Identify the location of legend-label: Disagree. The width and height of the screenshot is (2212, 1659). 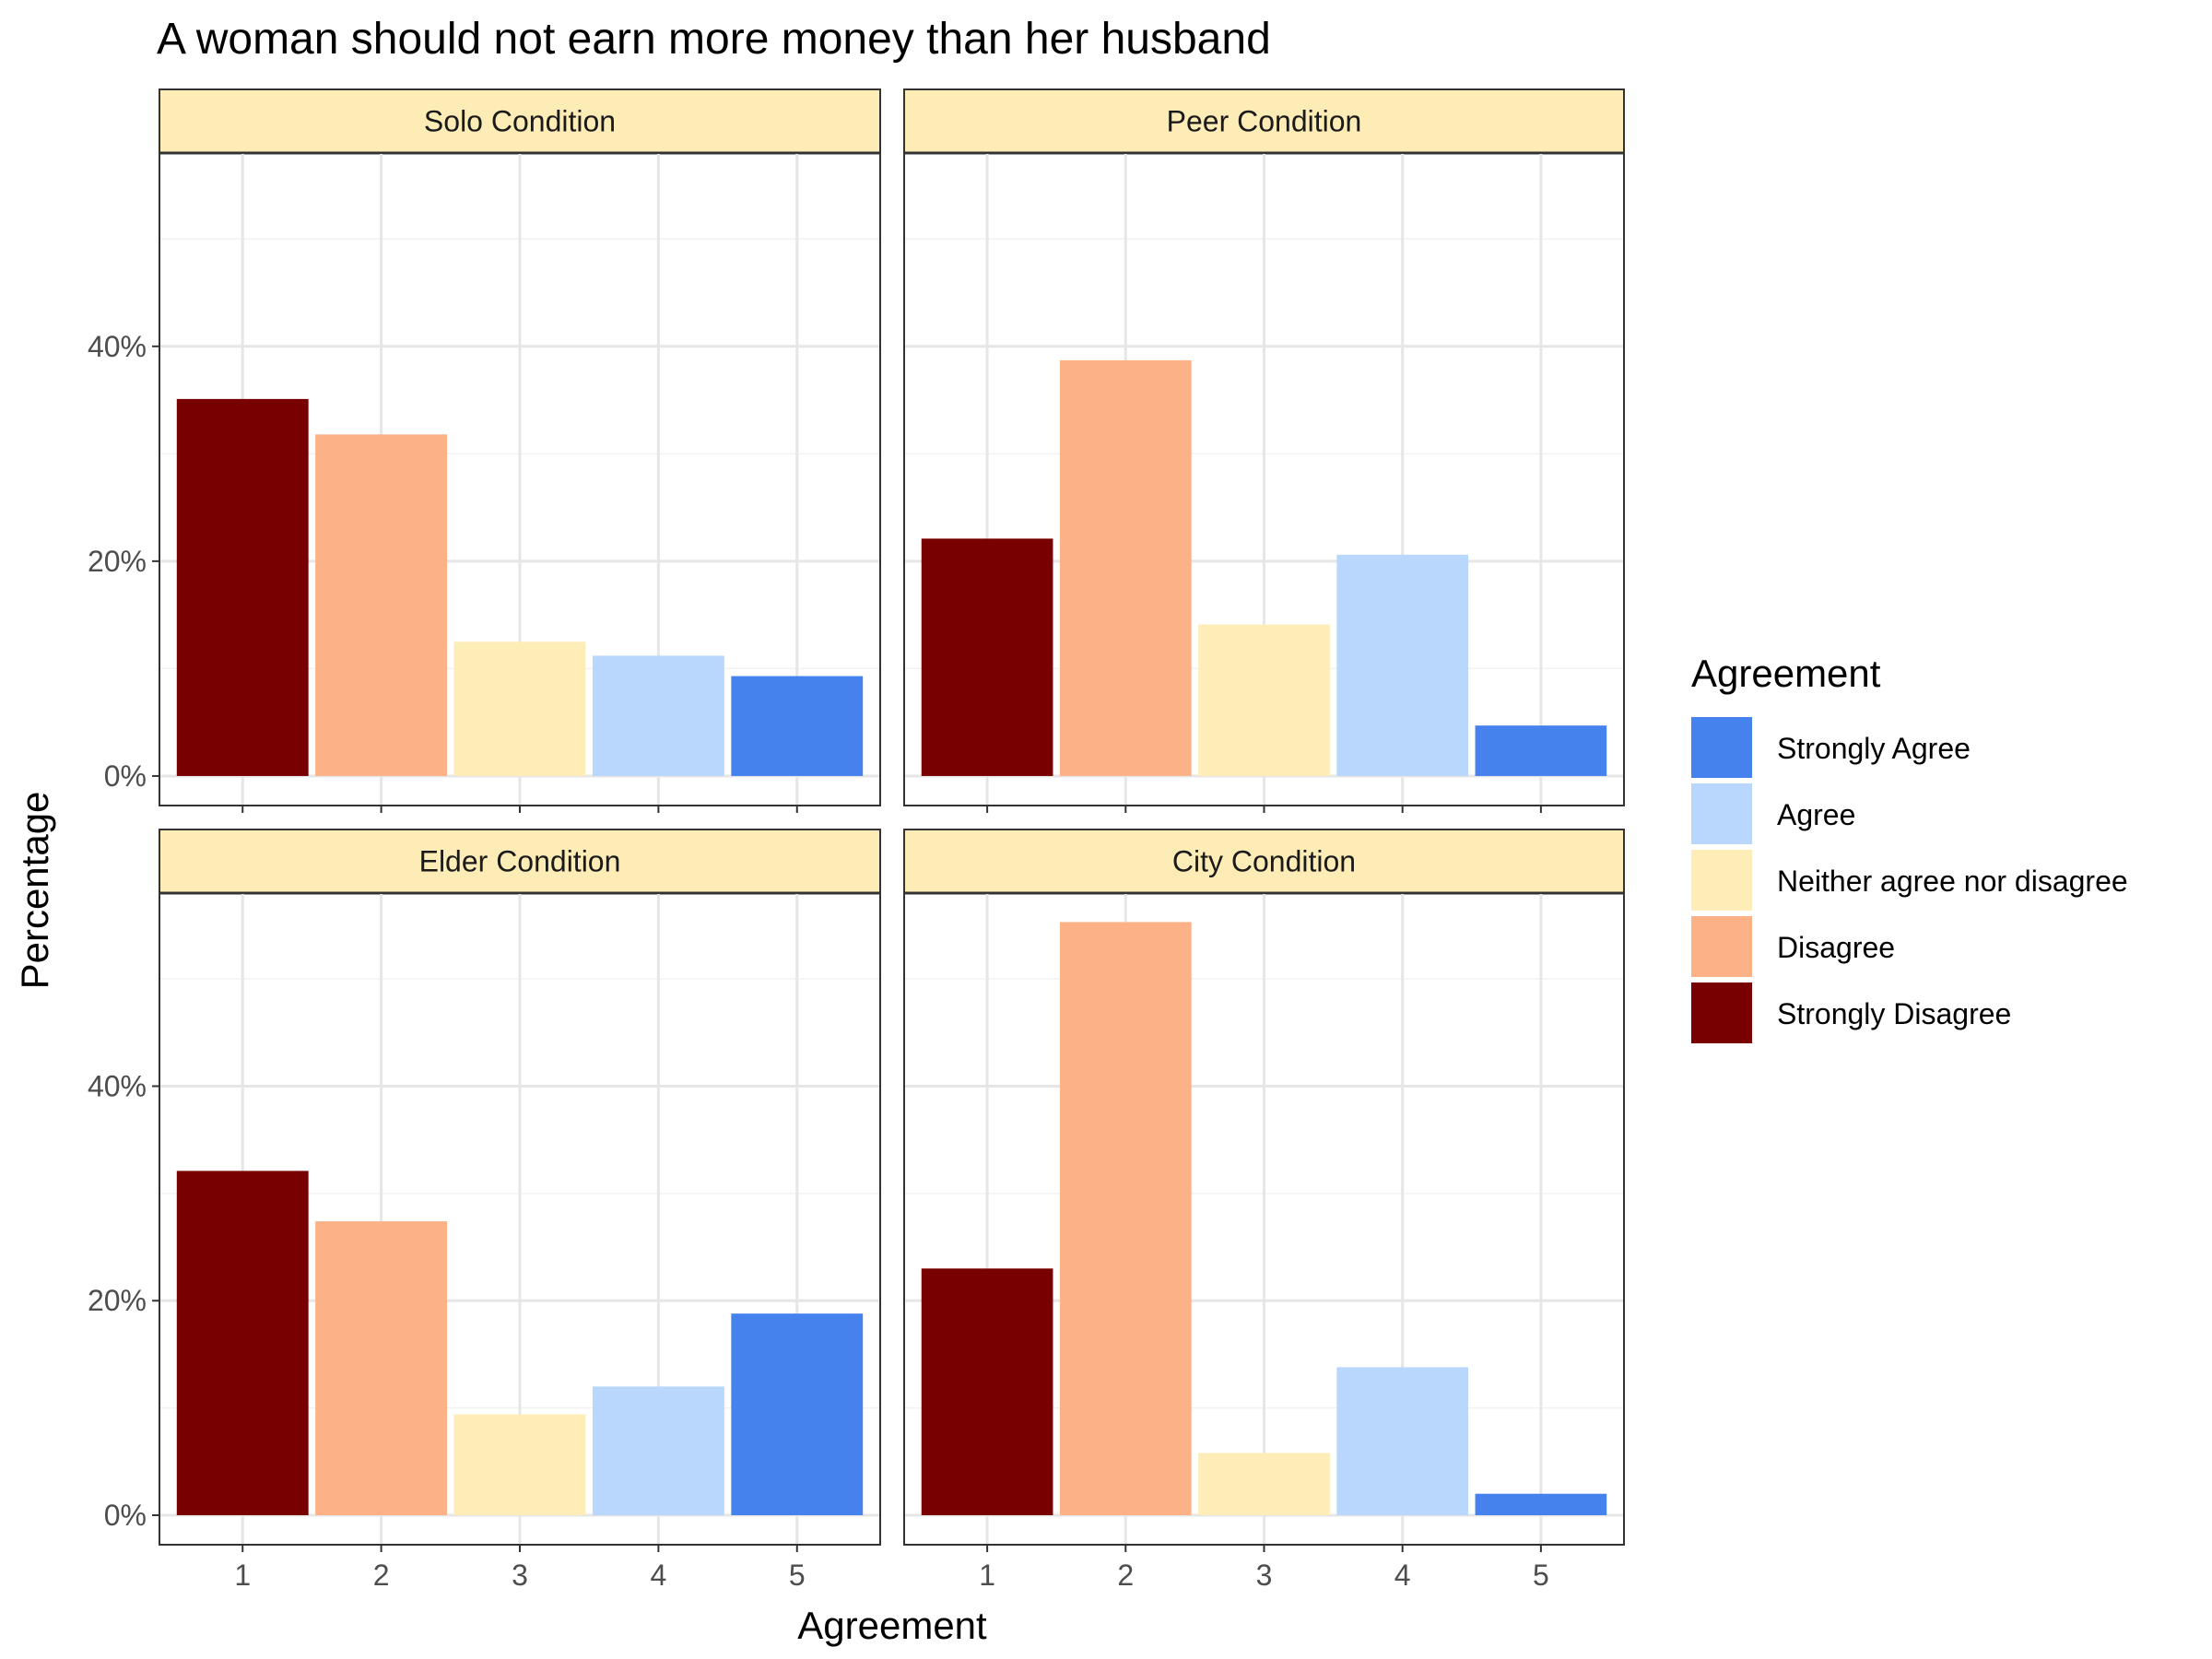
(1836, 947).